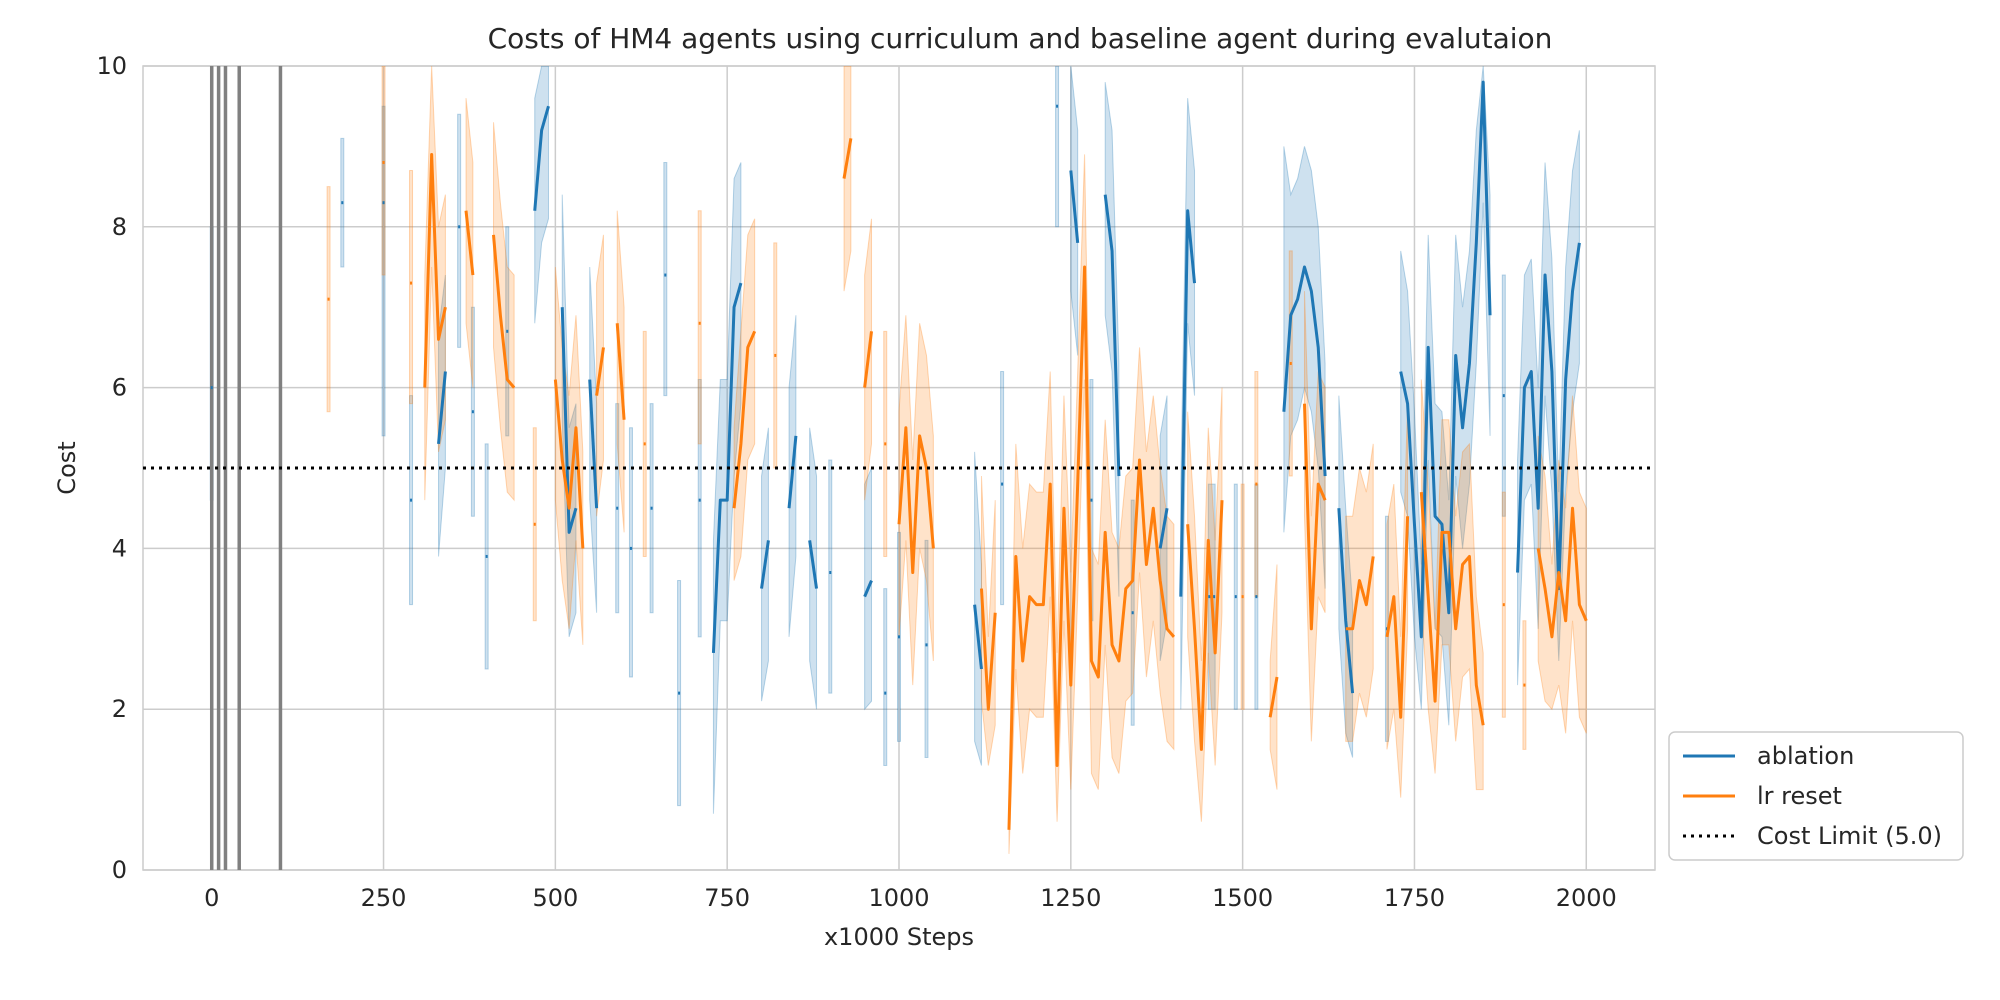 The image size is (2000, 1000). Describe the element at coordinates (384, 898) in the screenshot. I see `x-tick-label: 250` at that location.